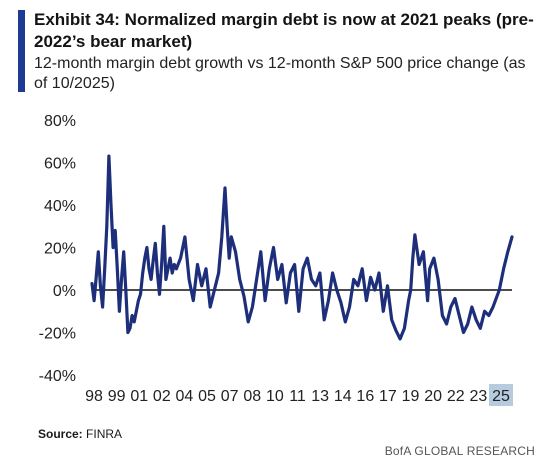  Describe the element at coordinates (162, 396) in the screenshot. I see `x-tick-label: 02` at that location.